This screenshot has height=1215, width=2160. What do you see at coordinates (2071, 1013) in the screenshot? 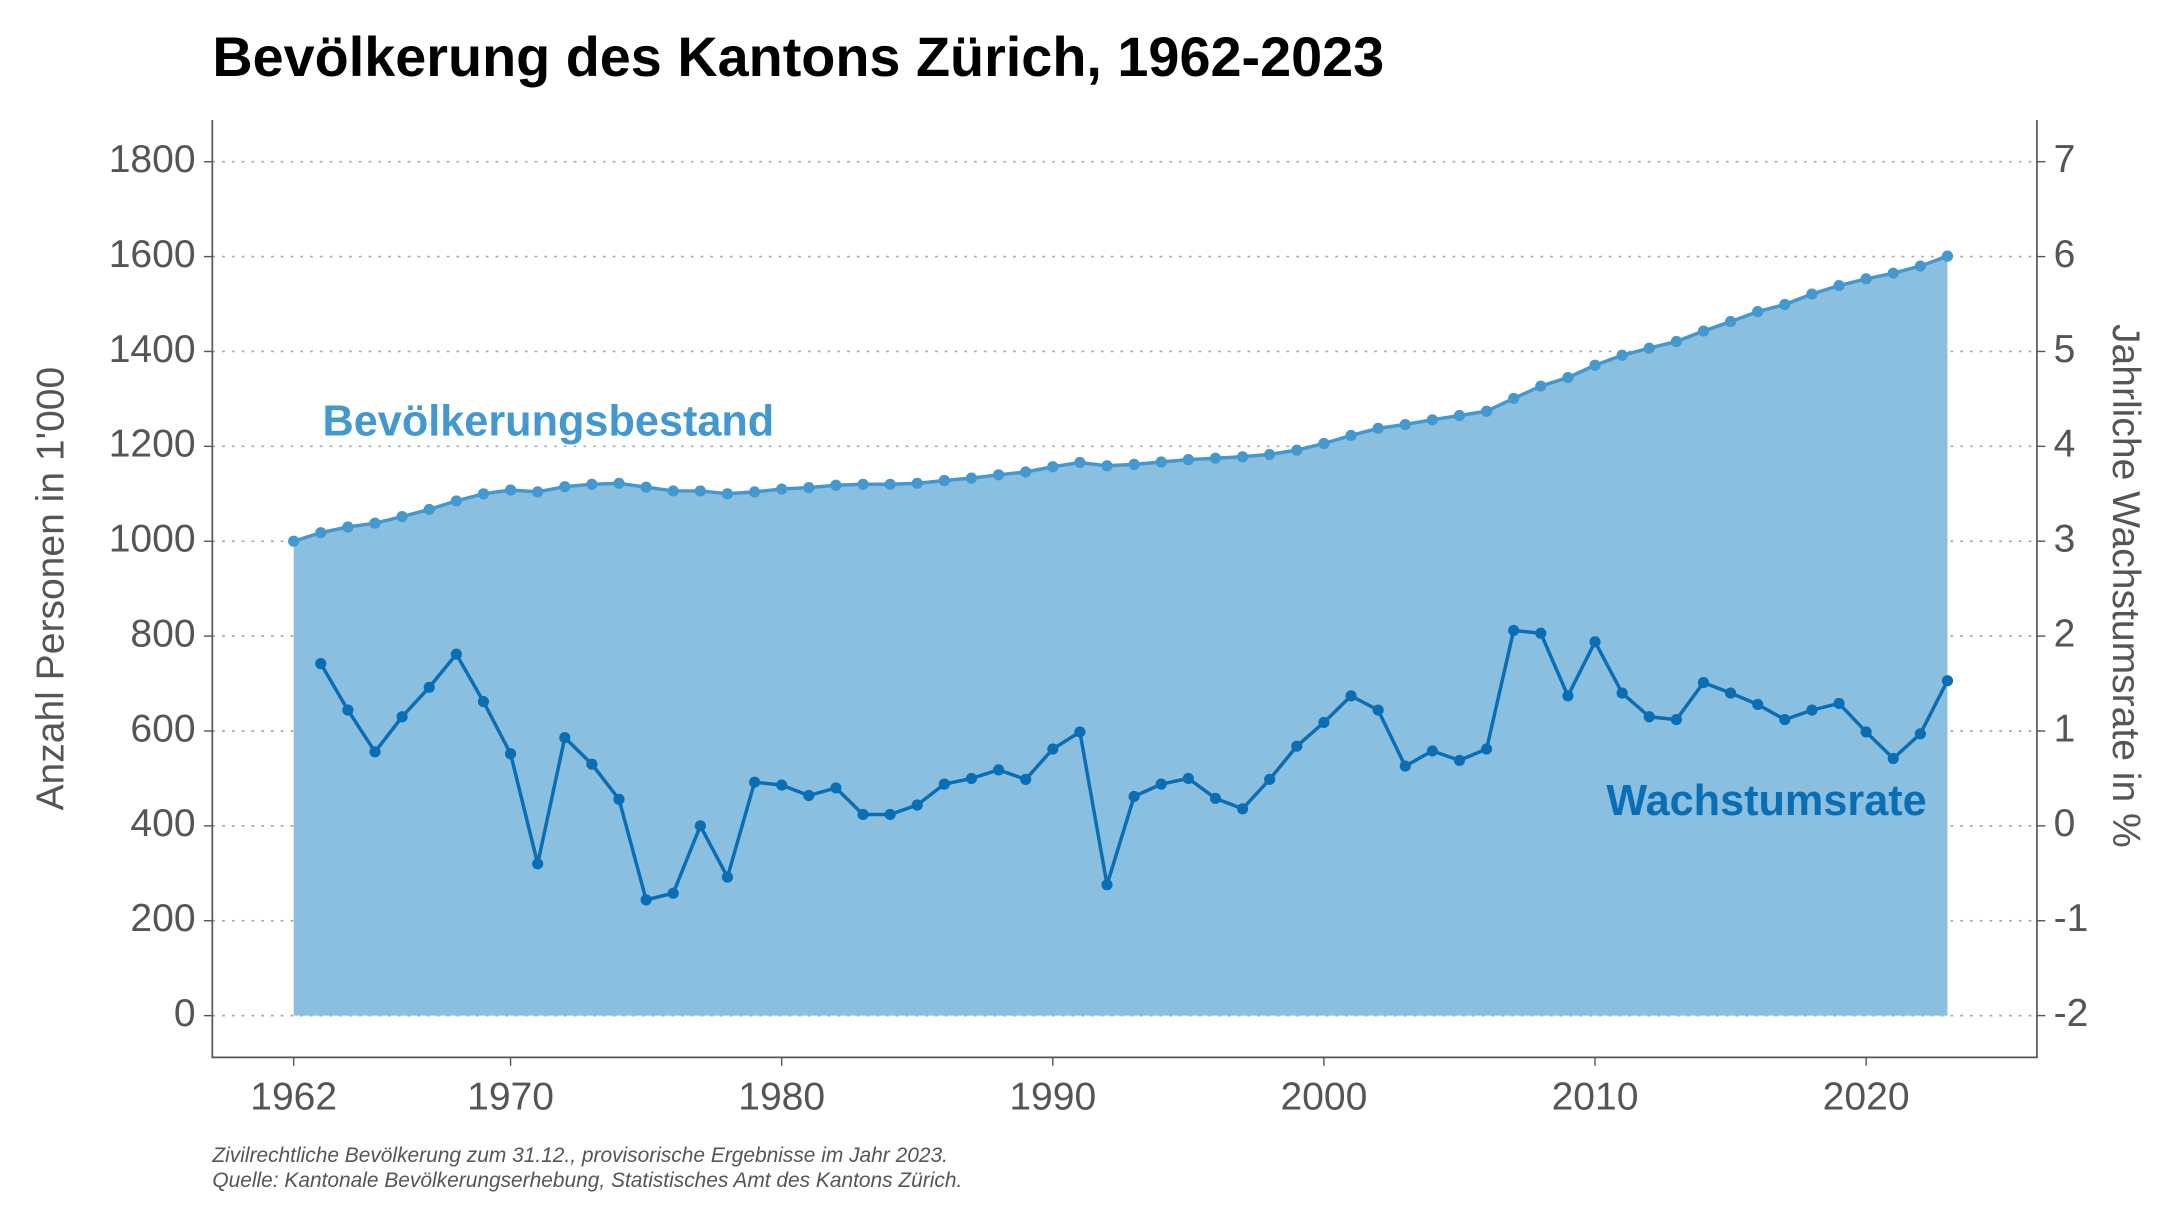
I see `y2-tick-label: -2` at bounding box center [2071, 1013].